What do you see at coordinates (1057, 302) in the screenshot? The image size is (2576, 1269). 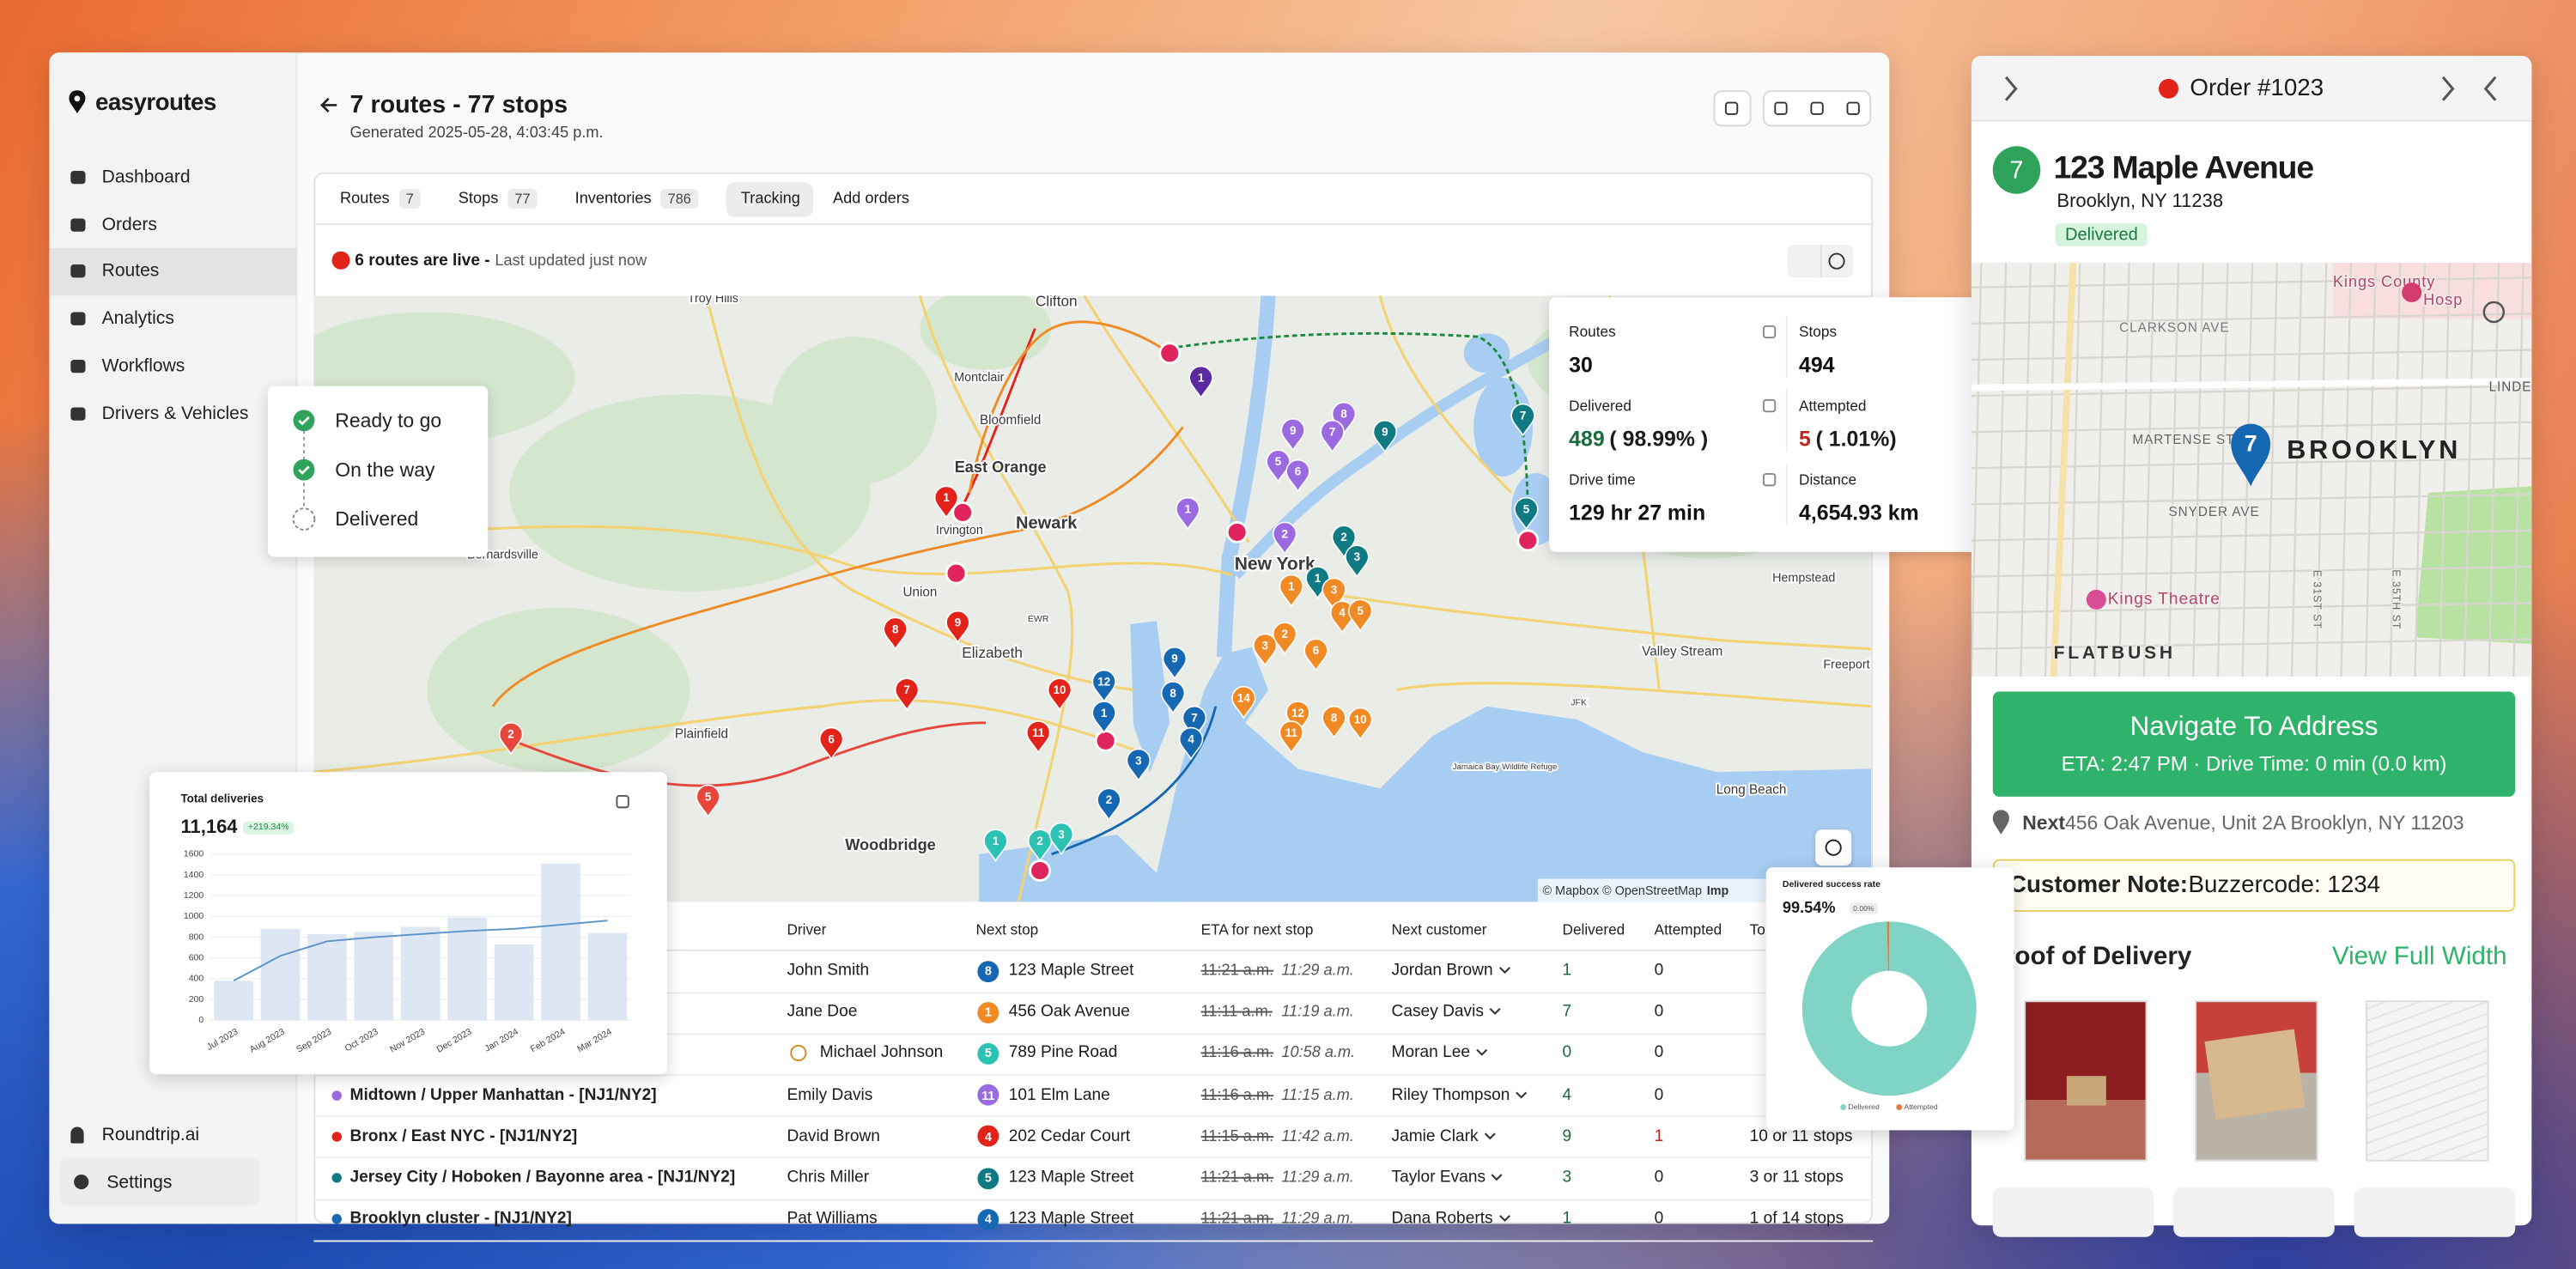 I see `place-label: Clifton` at bounding box center [1057, 302].